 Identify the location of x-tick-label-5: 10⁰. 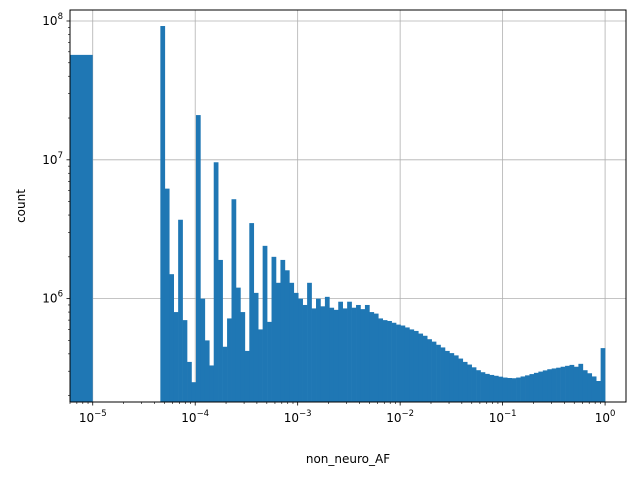
(605, 417).